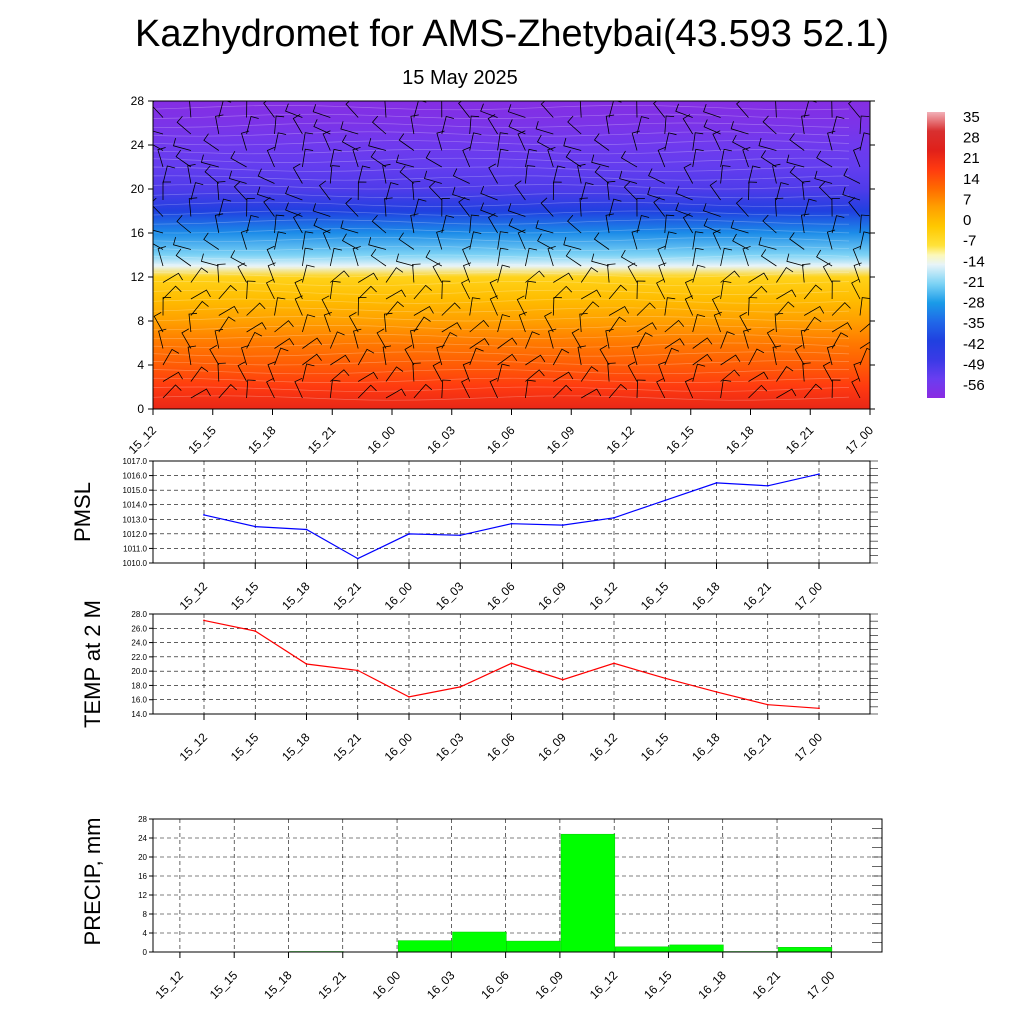 The width and height of the screenshot is (1024, 1024). Describe the element at coordinates (967, 220) in the screenshot. I see `colorbar-label: 0` at that location.